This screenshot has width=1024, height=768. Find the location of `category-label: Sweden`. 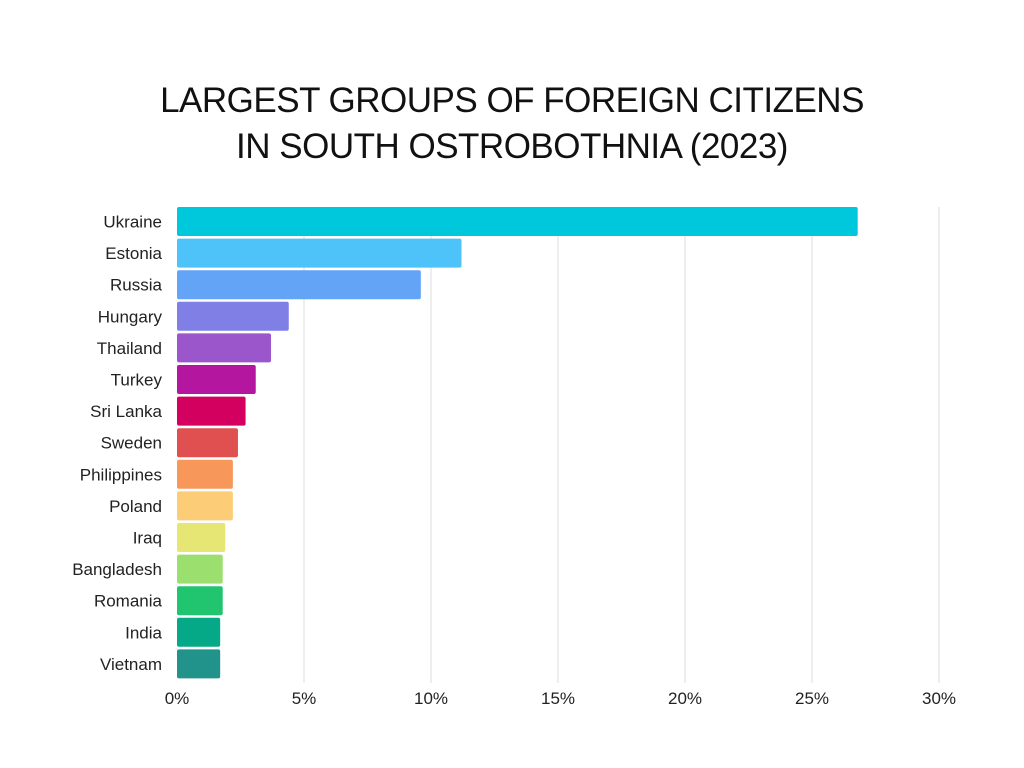

category-label: Sweden is located at coordinates (131, 443).